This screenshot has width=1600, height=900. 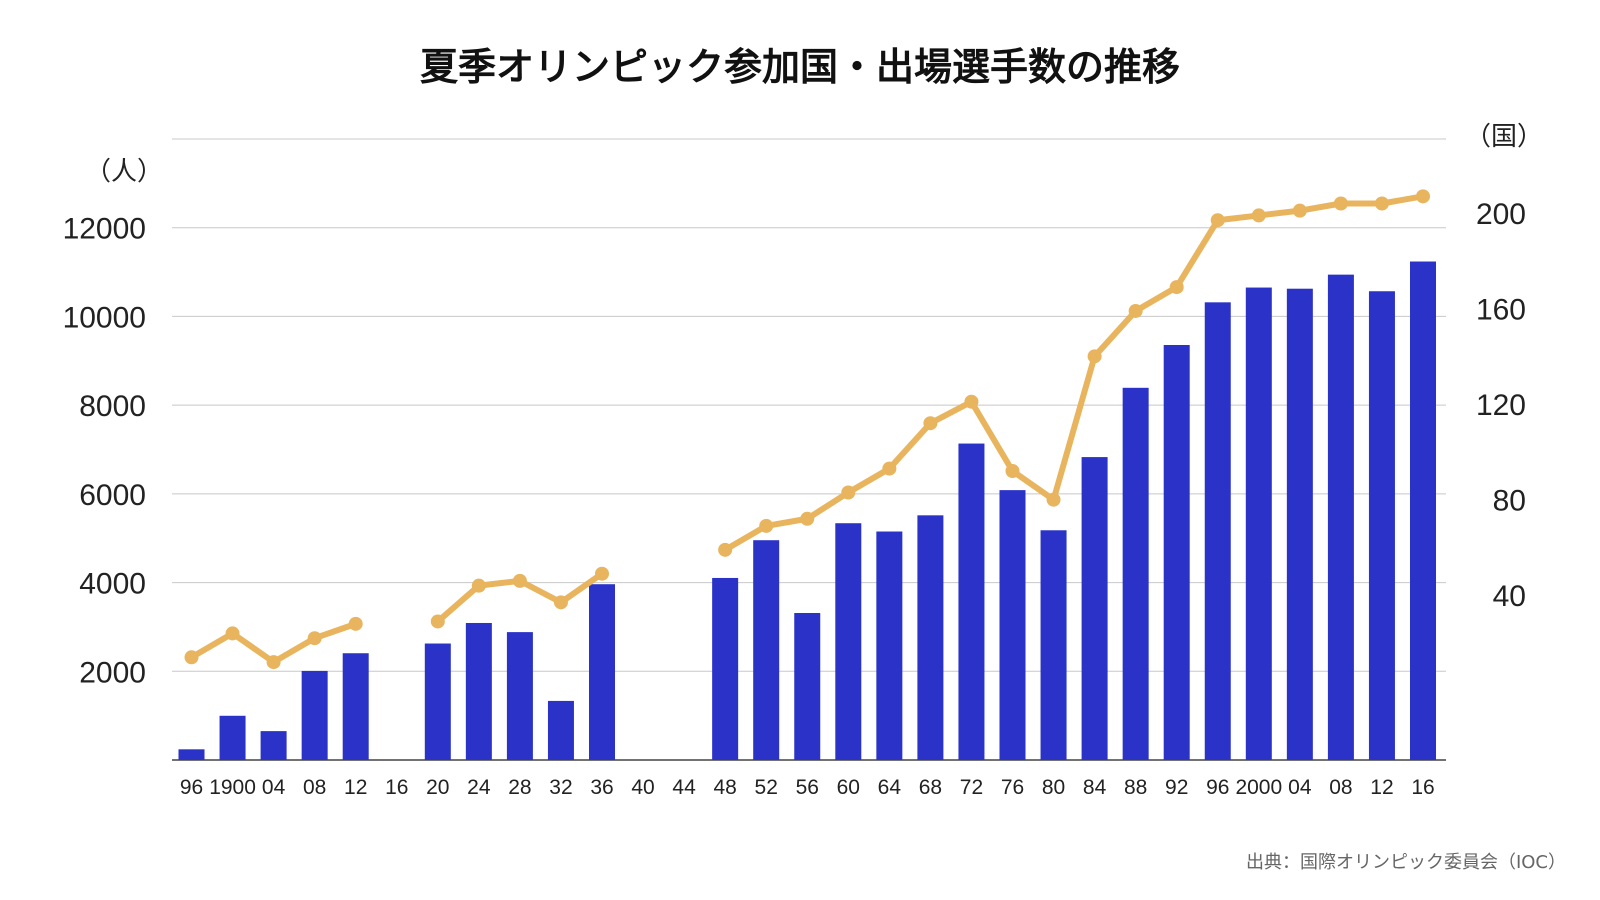 I want to click on x-tick-label: 60, so click(x=848, y=787).